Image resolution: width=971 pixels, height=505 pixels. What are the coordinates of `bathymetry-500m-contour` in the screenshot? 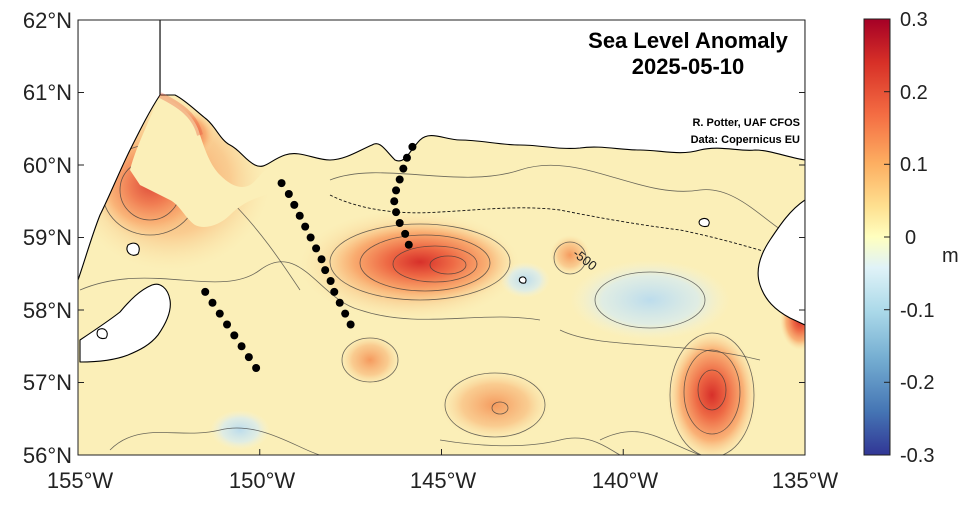 It's located at (565, 228).